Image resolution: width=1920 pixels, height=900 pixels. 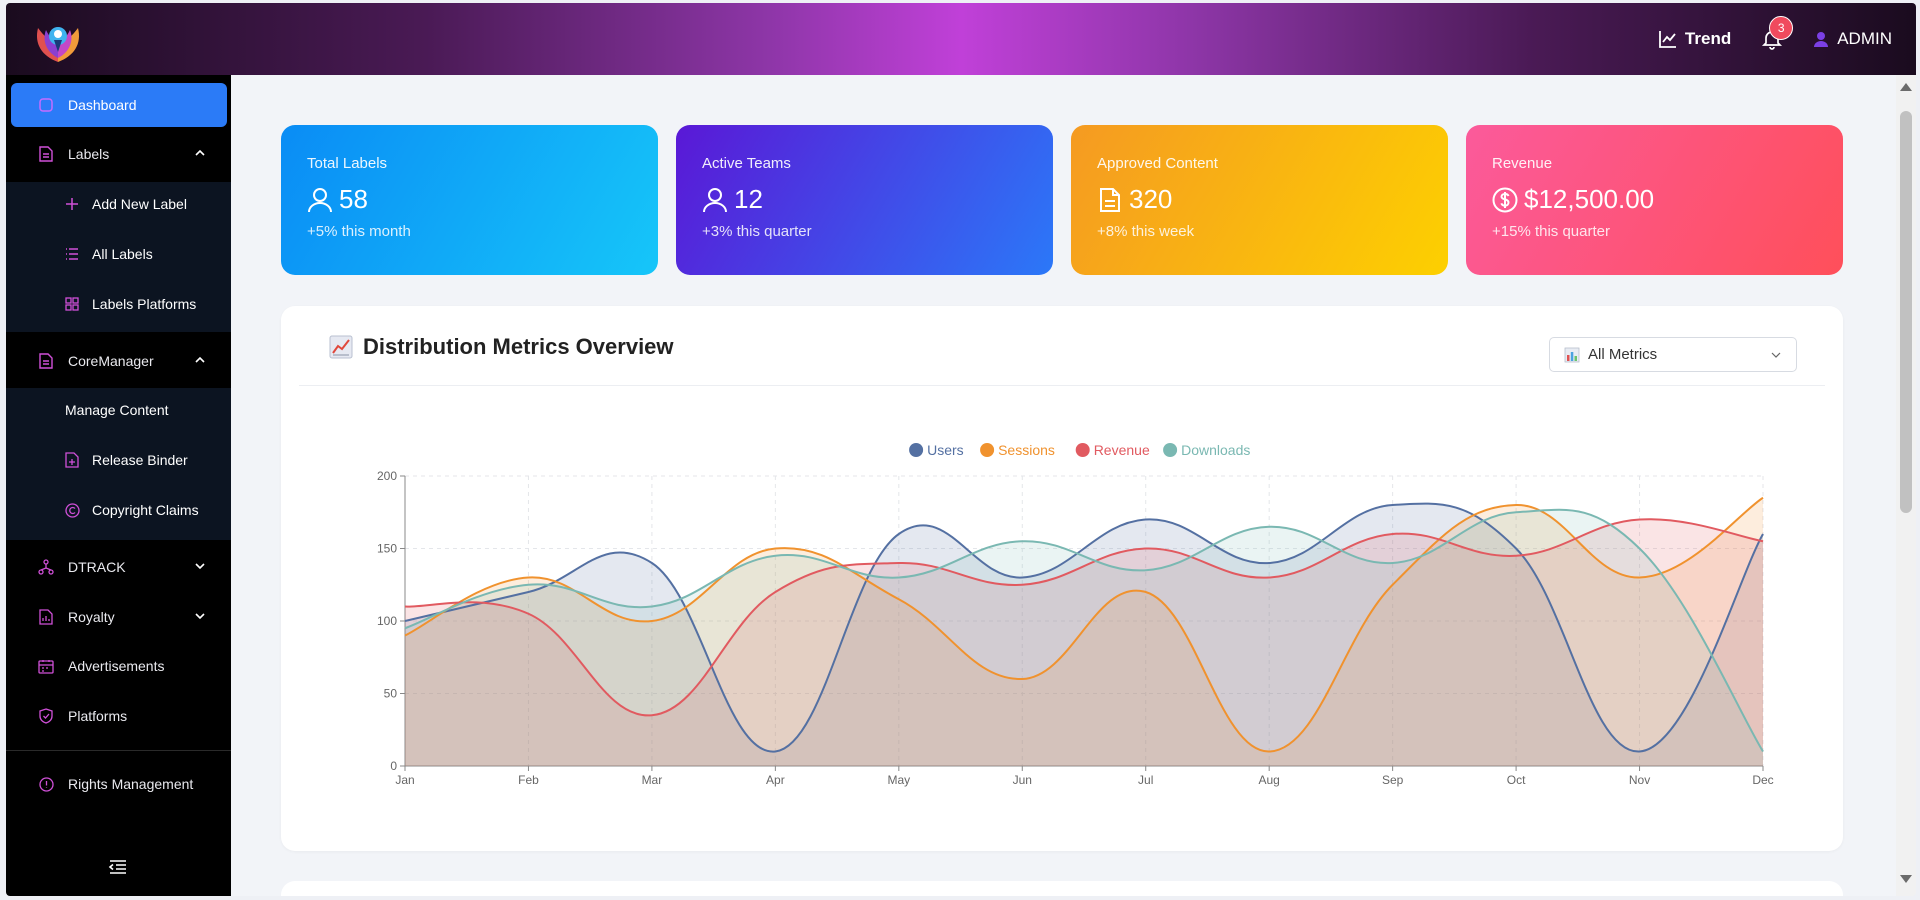 What do you see at coordinates (1145, 780) in the screenshot?
I see `x-tick-label: Jul` at bounding box center [1145, 780].